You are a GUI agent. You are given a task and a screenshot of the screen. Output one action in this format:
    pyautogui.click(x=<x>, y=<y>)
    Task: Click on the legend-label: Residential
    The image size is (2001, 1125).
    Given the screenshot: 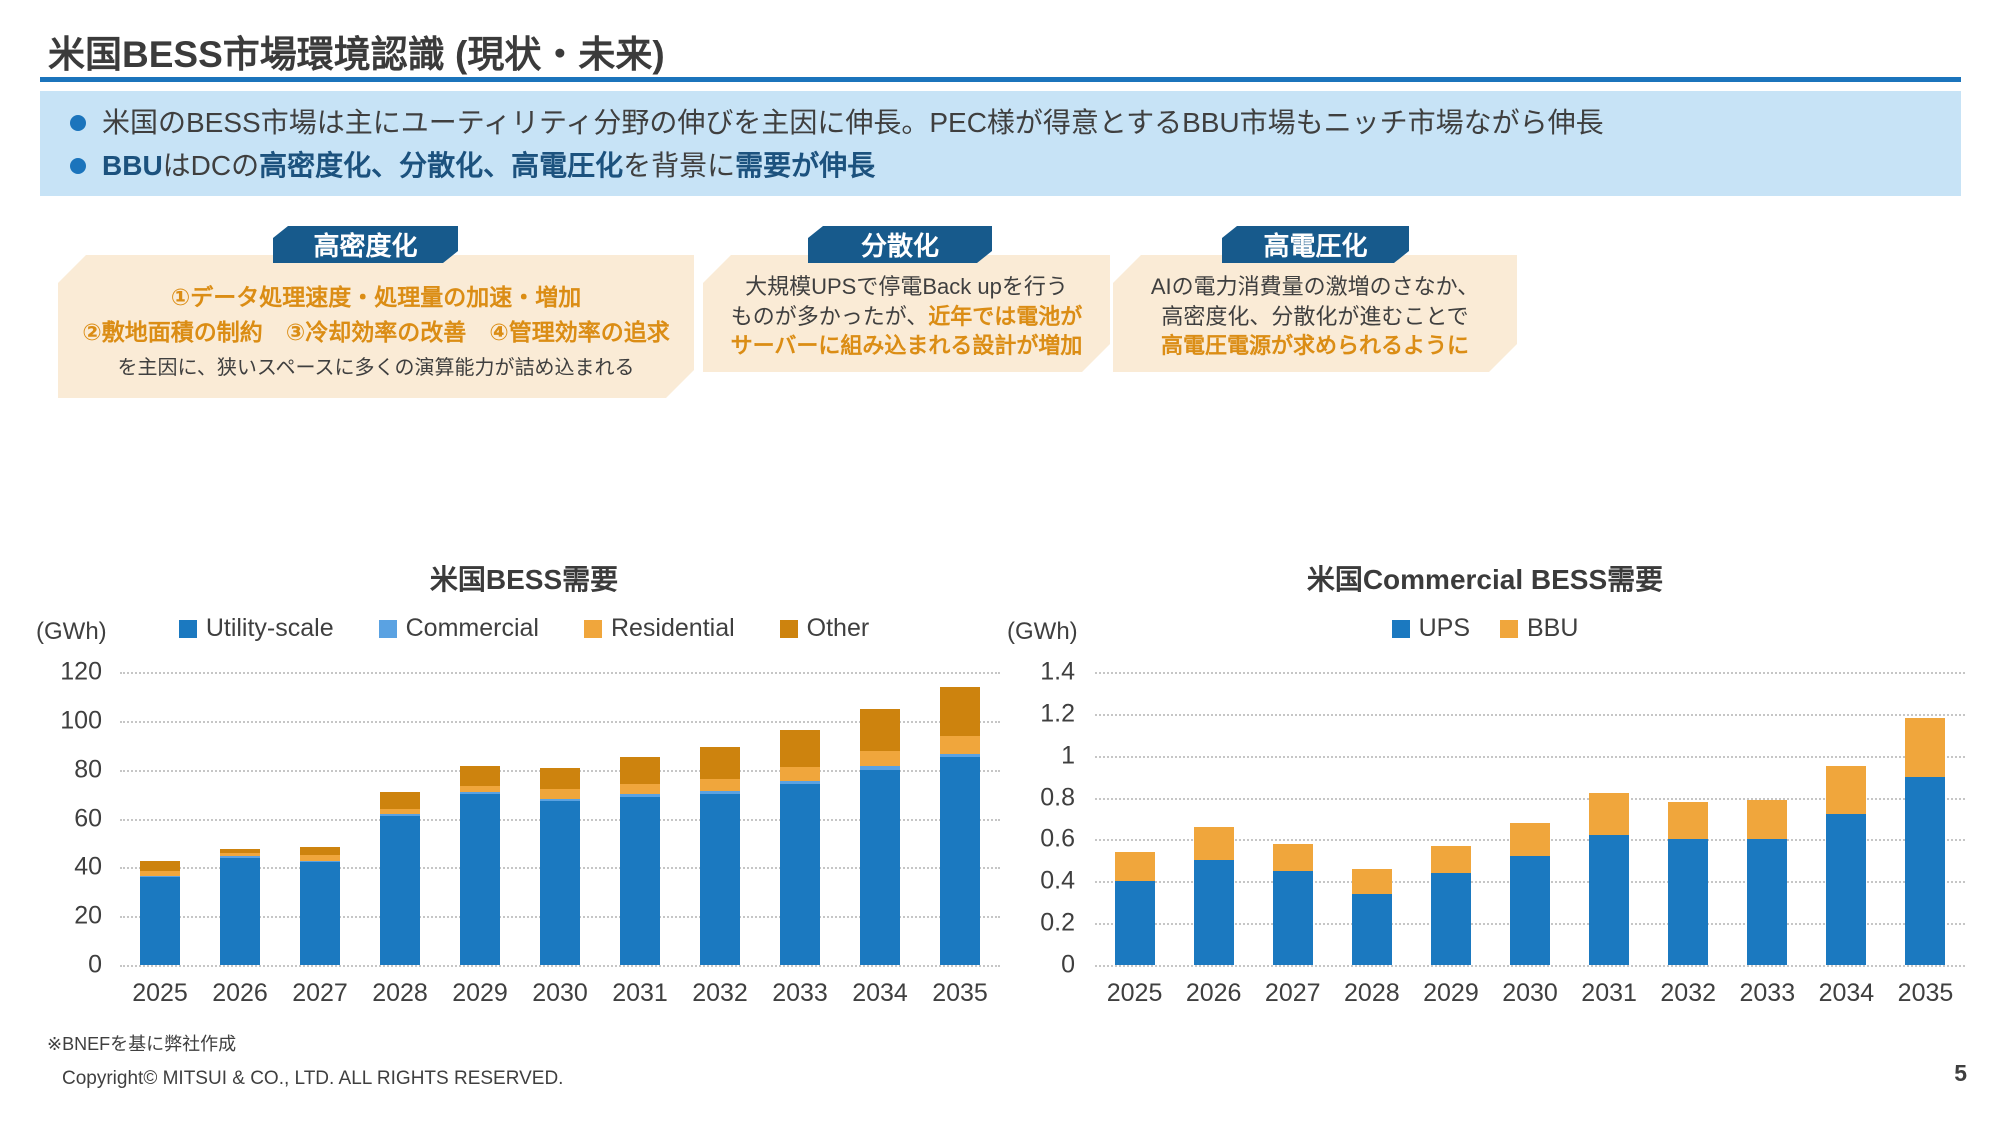 What is the action you would take?
    pyautogui.click(x=672, y=628)
    